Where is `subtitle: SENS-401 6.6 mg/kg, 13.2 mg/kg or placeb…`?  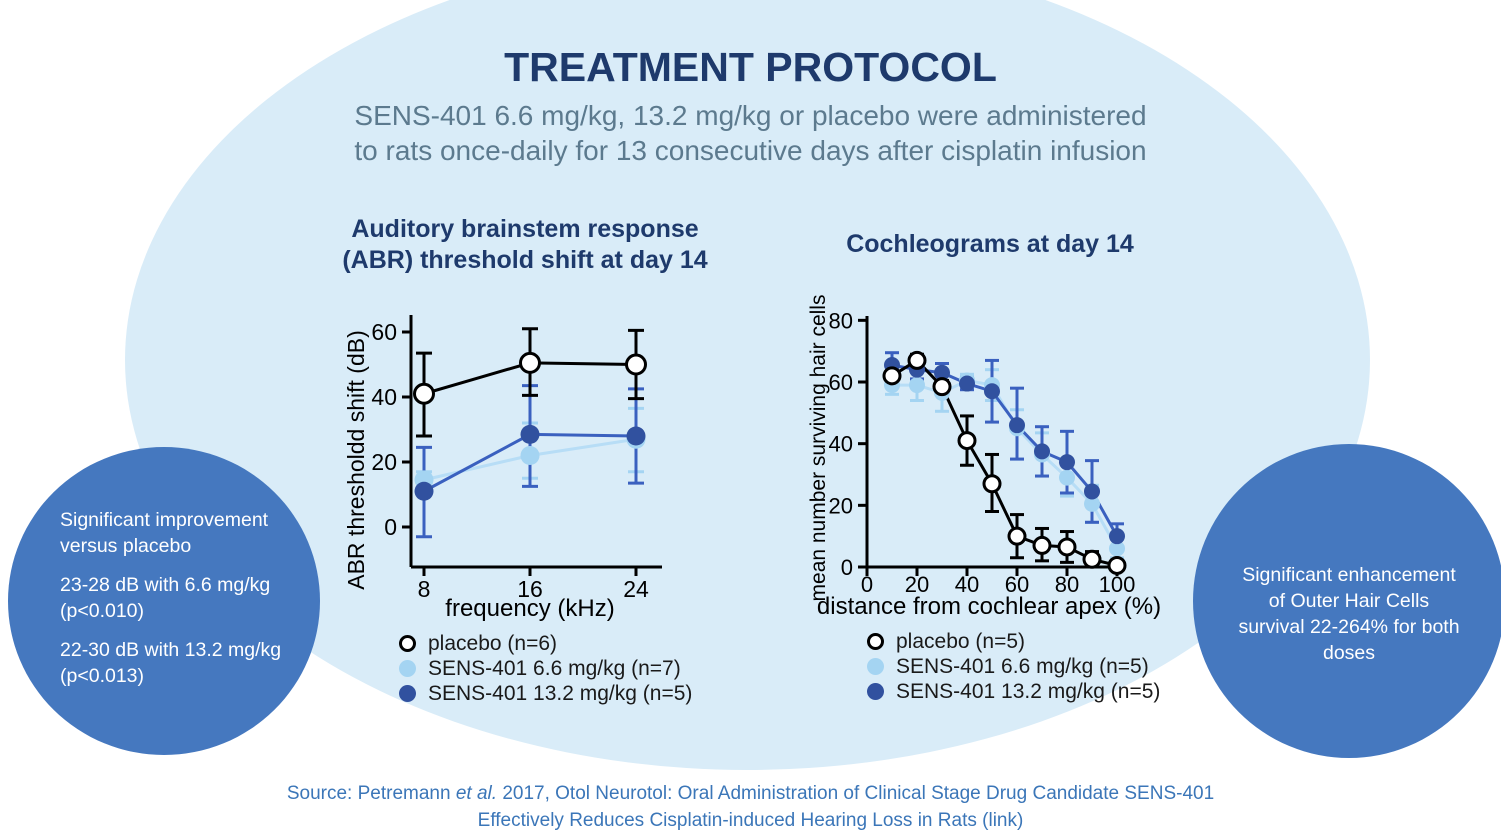
subtitle: SENS-401 6.6 mg/kg, 13.2 mg/kg or placeb… is located at coordinates (750, 133).